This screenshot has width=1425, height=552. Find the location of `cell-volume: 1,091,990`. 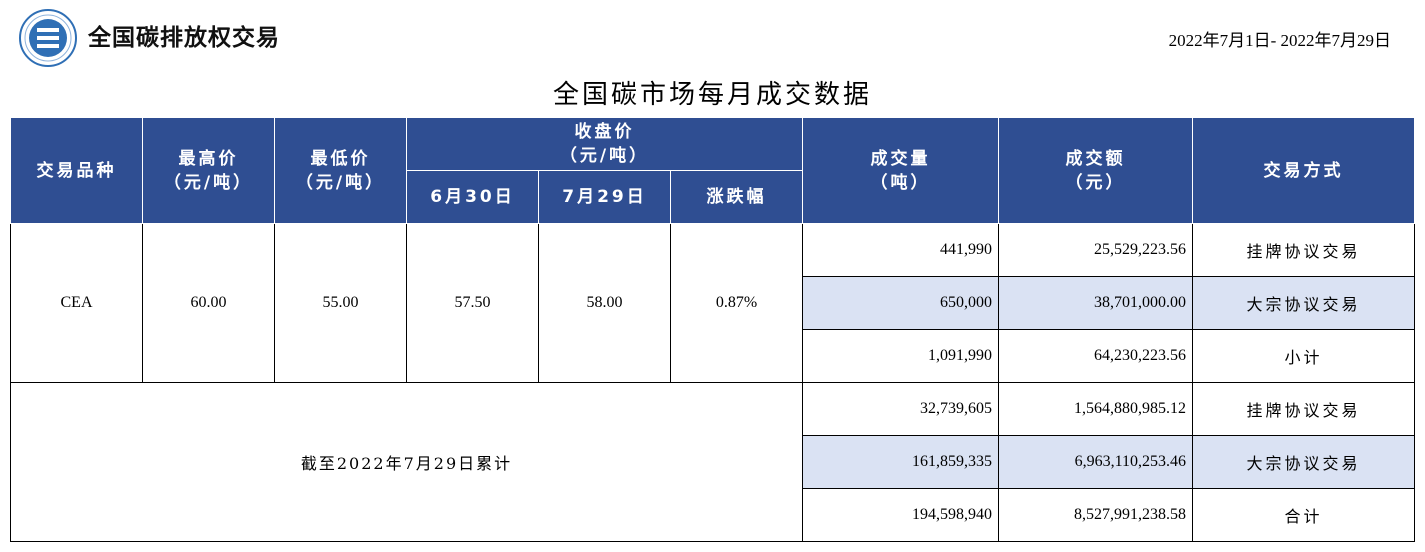

cell-volume: 1,091,990 is located at coordinates (900, 356).